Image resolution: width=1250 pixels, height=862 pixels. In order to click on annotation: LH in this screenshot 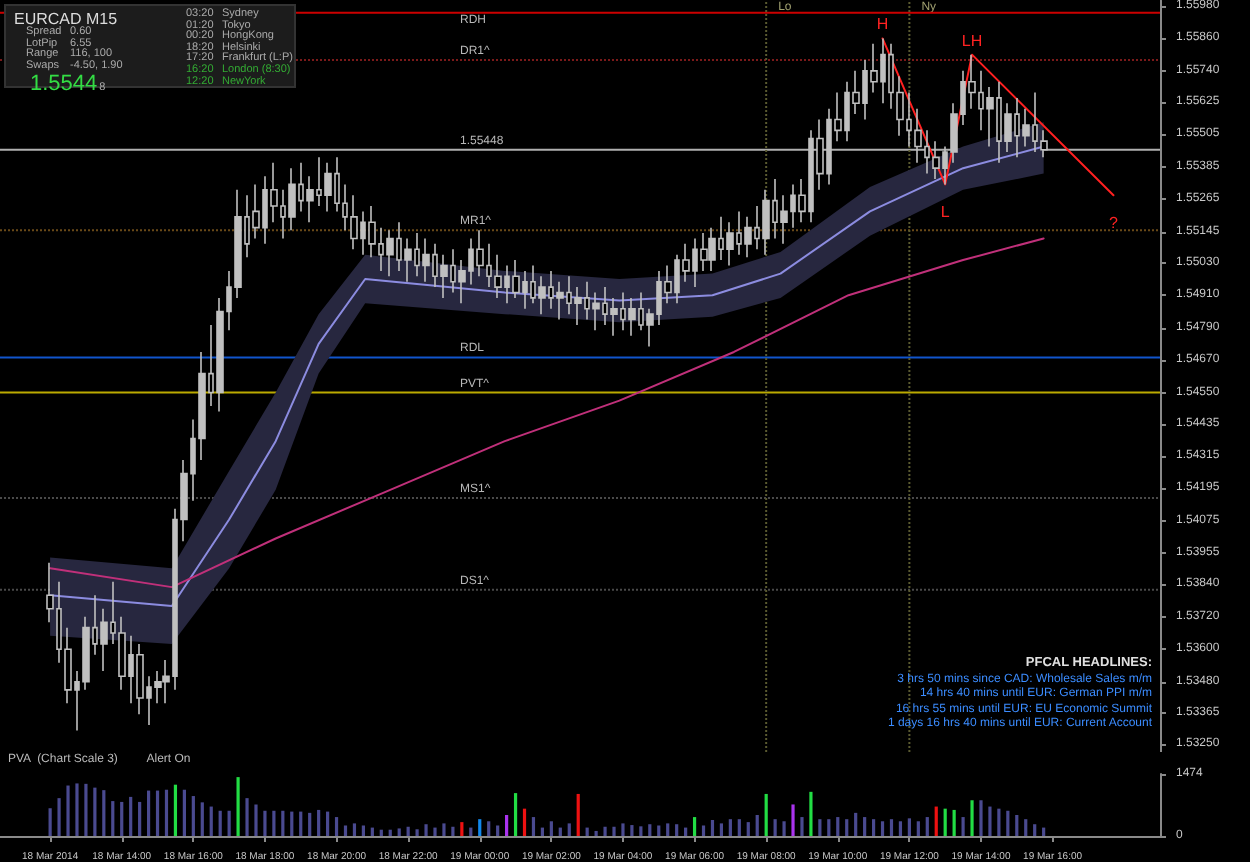, I will do `click(972, 40)`.